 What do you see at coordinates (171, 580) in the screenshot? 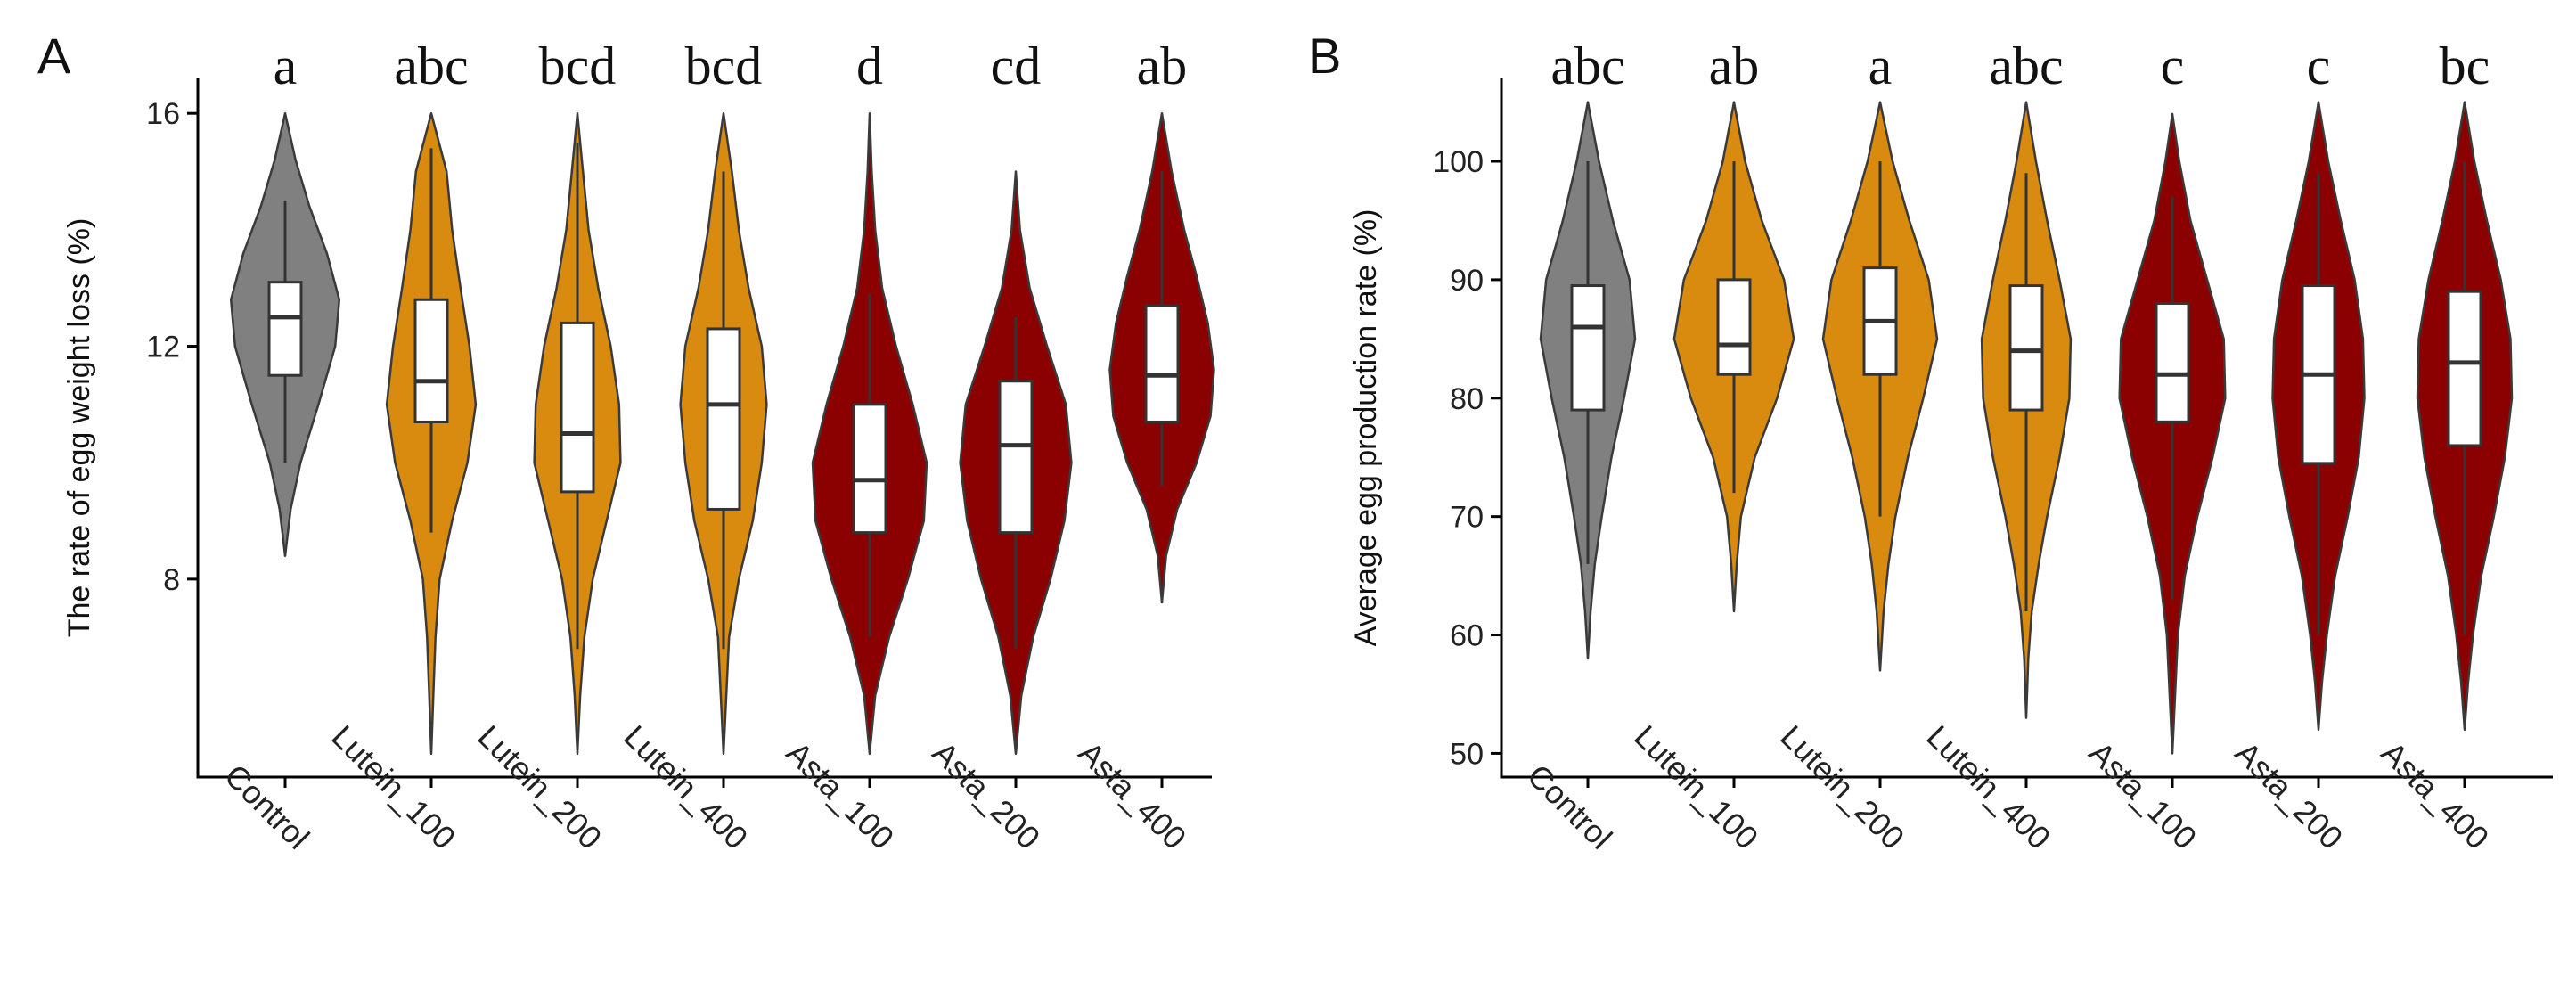
I see `y-tick-label: 8` at bounding box center [171, 580].